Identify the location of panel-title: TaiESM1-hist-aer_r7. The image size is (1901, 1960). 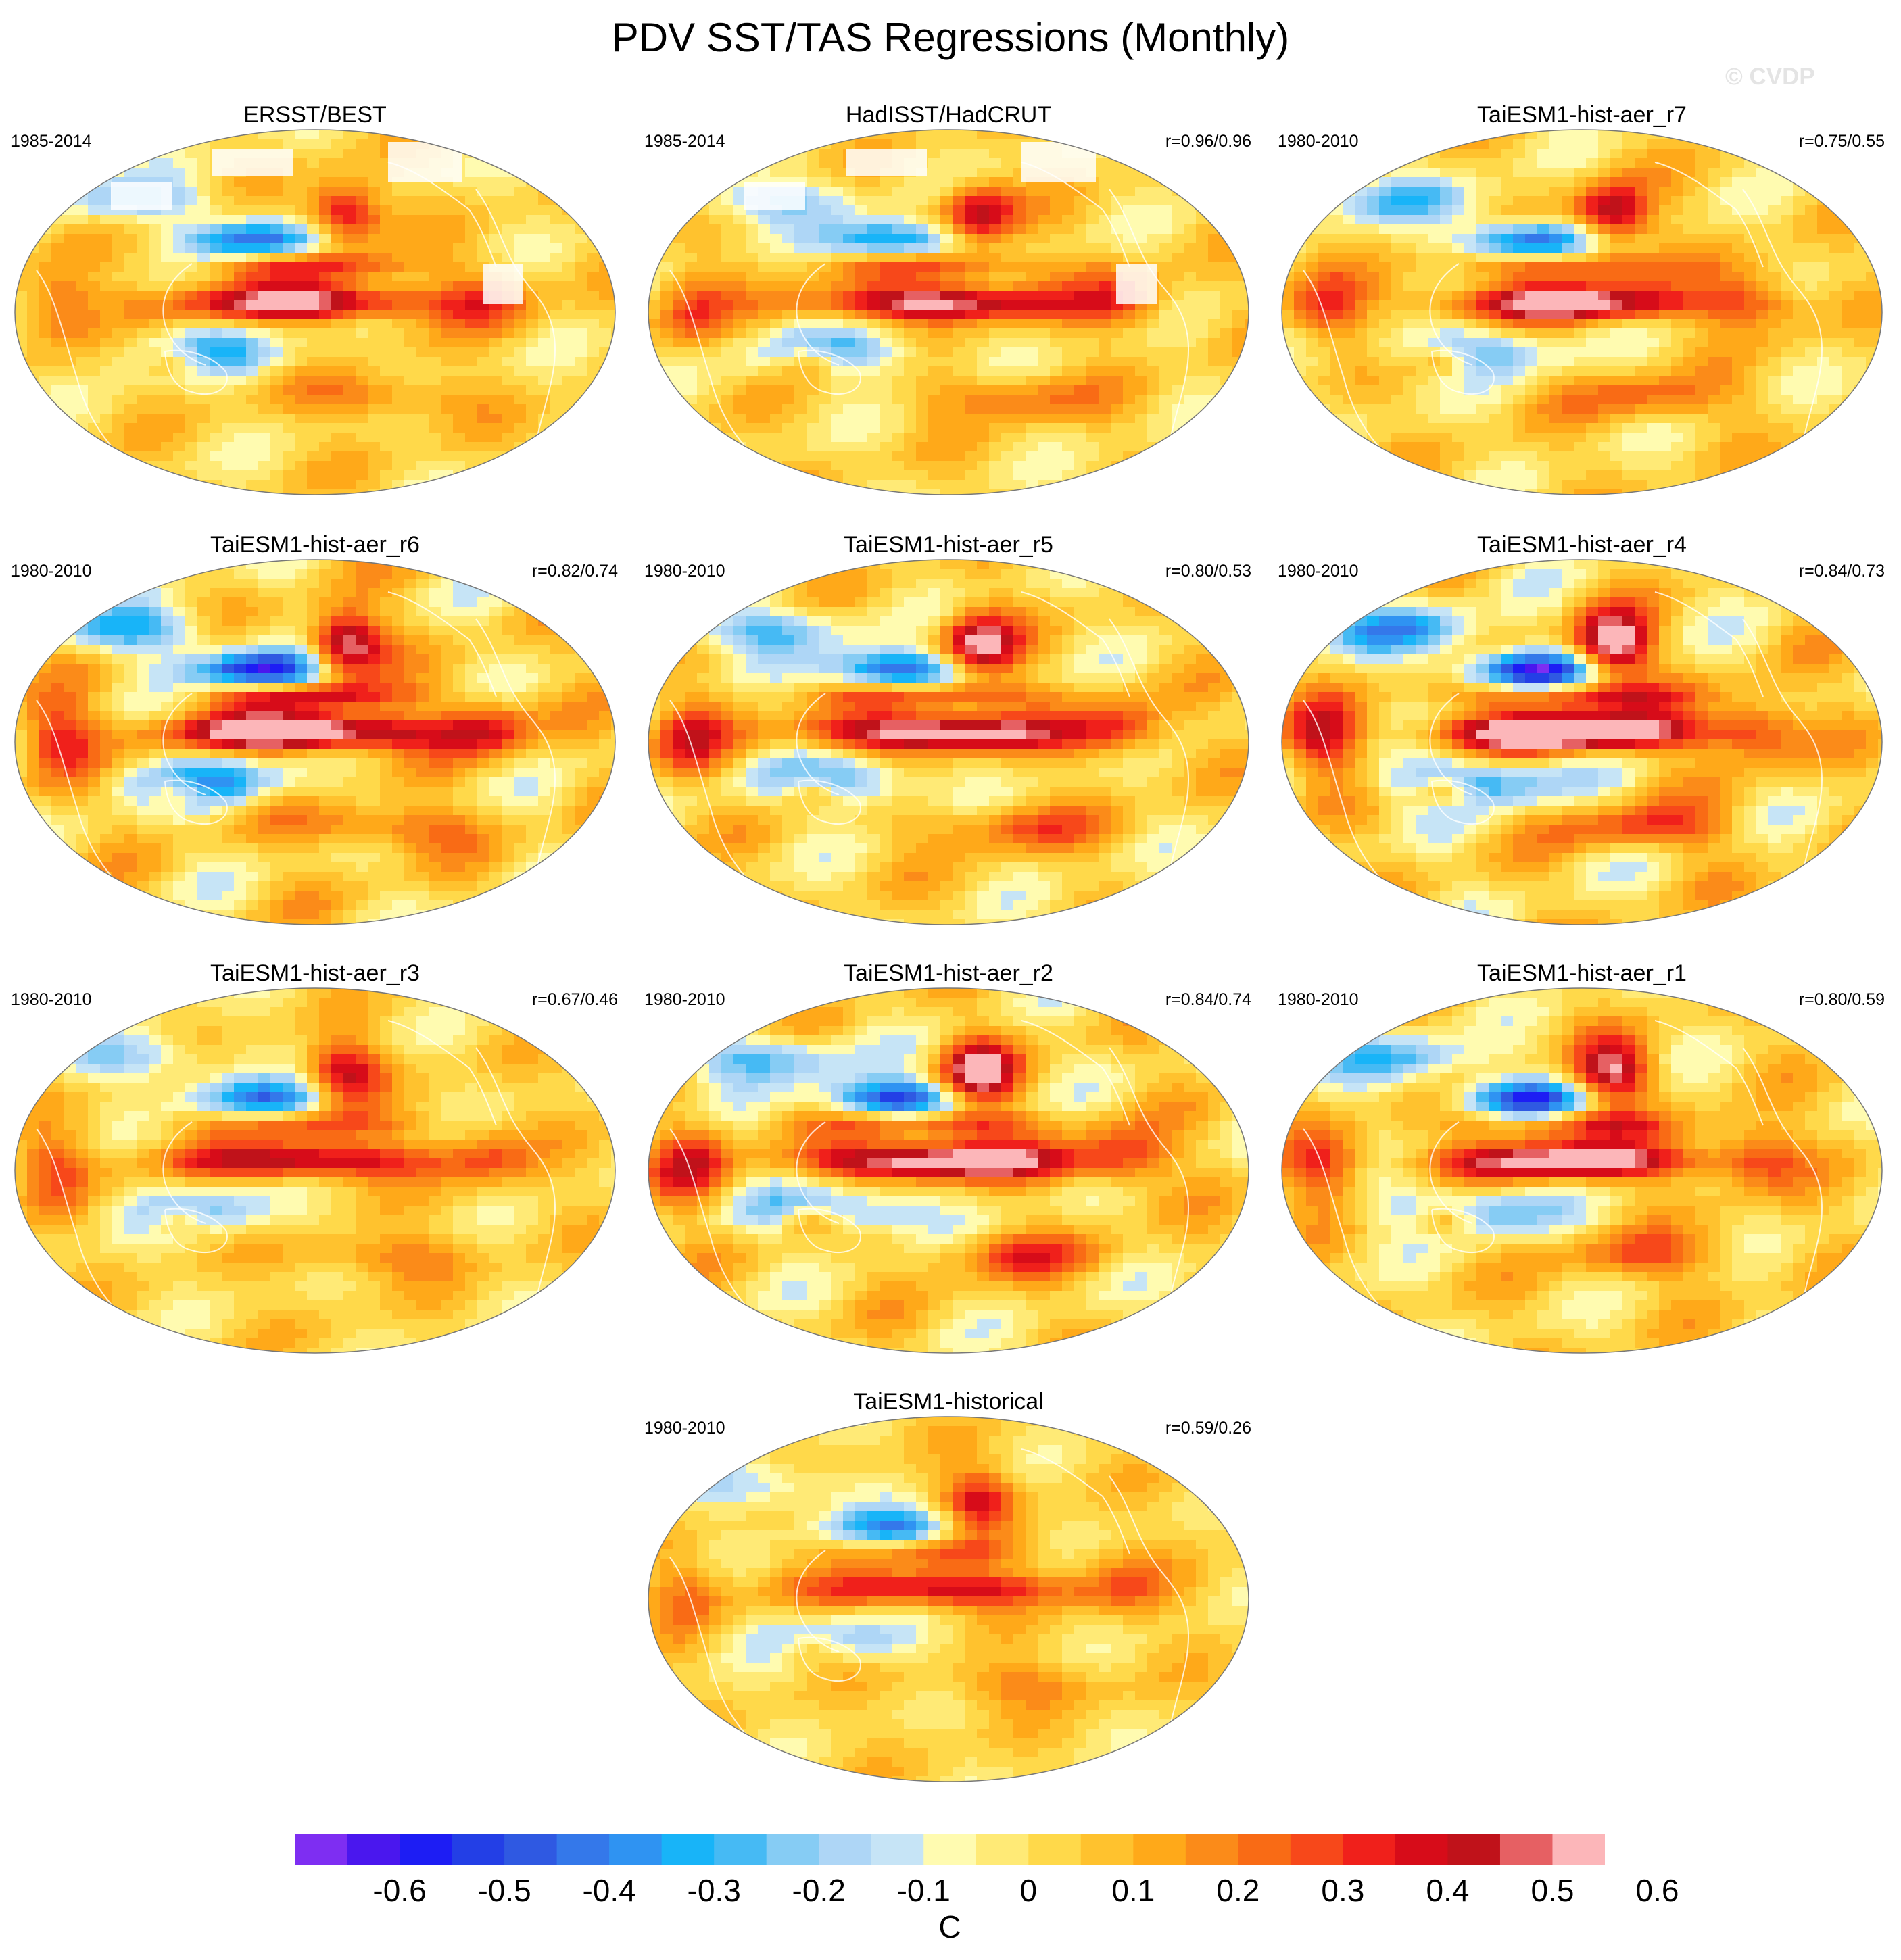
(1582, 115).